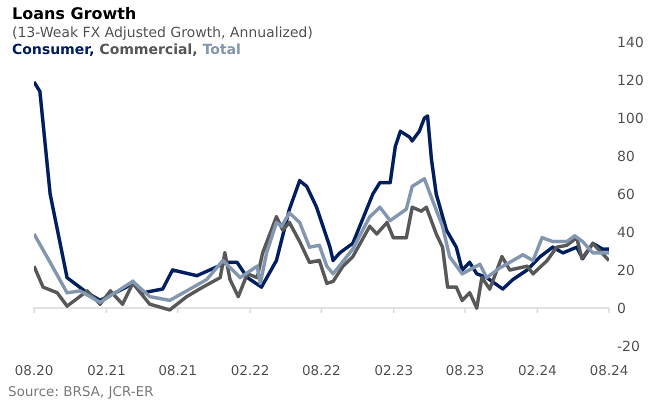 The width and height of the screenshot is (657, 406). What do you see at coordinates (394, 371) in the screenshot?
I see `x-tick-label: 02.23` at bounding box center [394, 371].